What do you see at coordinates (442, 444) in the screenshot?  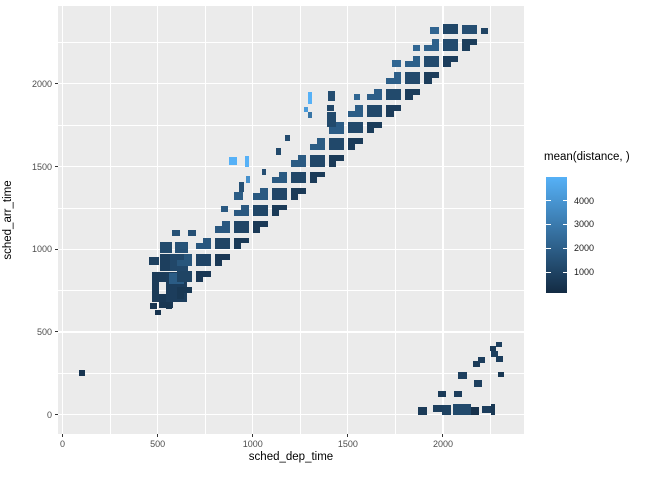 I see `x-tick-label: 2000` at bounding box center [442, 444].